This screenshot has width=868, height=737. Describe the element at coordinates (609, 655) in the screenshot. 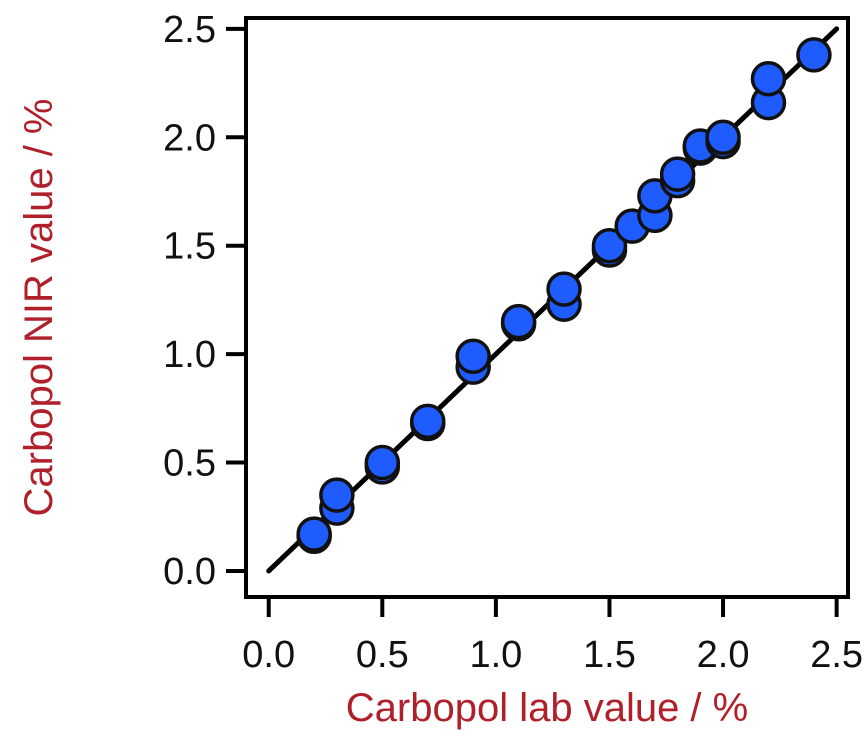

I see `x-tick-label: 1.5` at that location.